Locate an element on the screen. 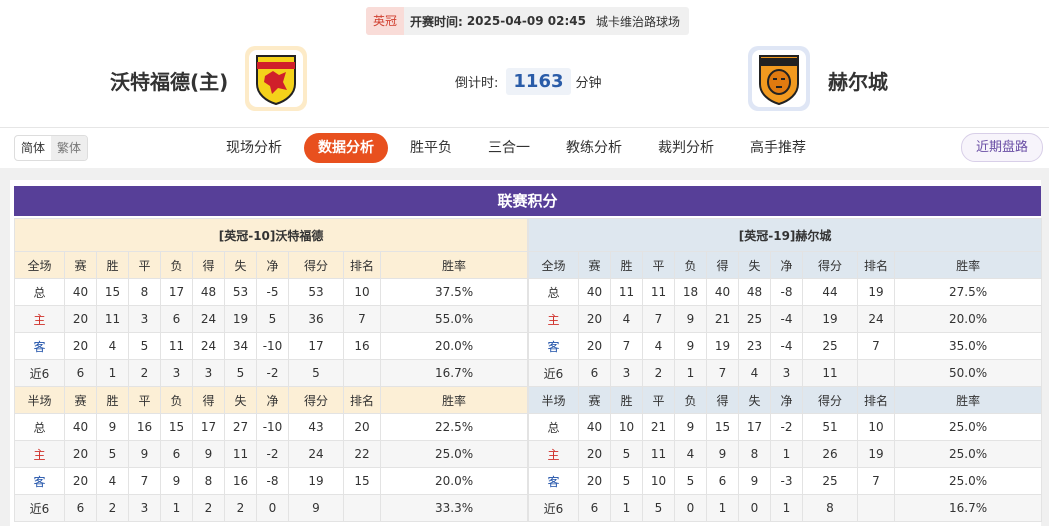 The image size is (1049, 526). cell: 16.7% is located at coordinates (454, 373).